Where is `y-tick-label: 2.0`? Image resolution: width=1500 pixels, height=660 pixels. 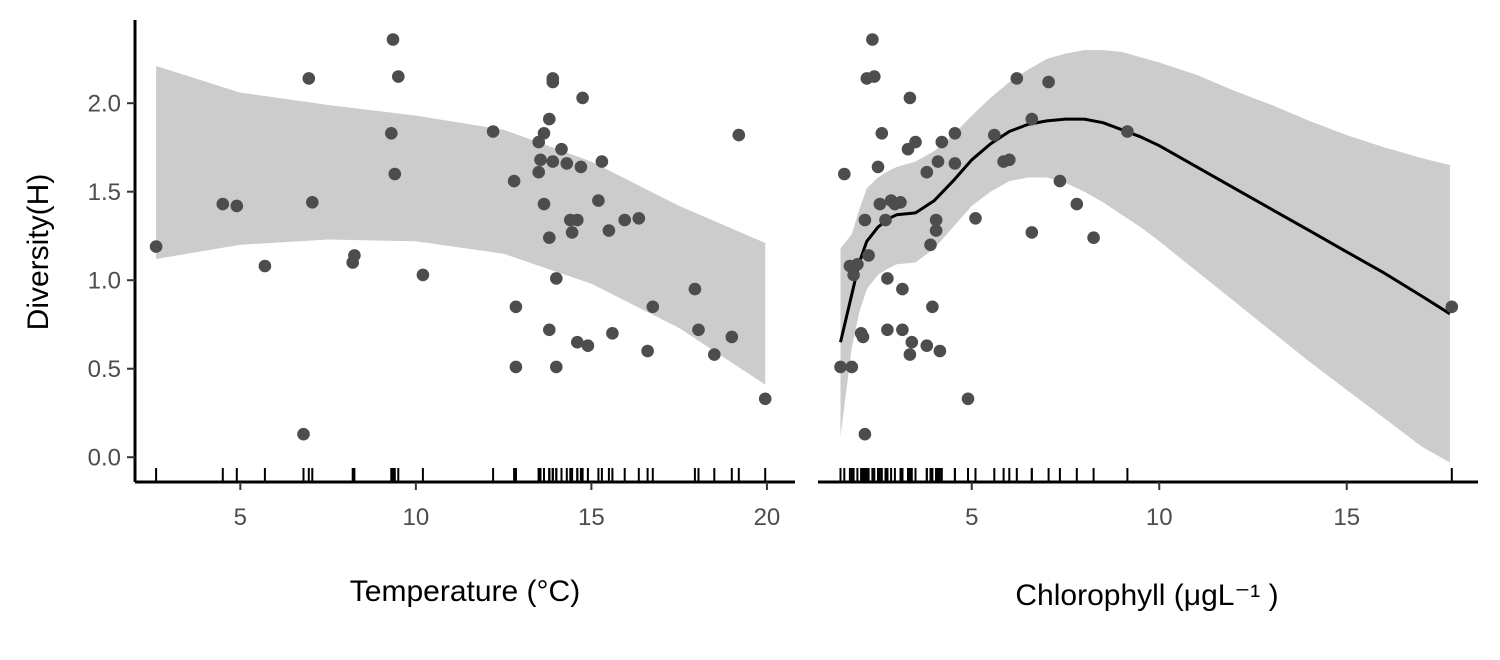
y-tick-label: 2.0 is located at coordinates (104, 104).